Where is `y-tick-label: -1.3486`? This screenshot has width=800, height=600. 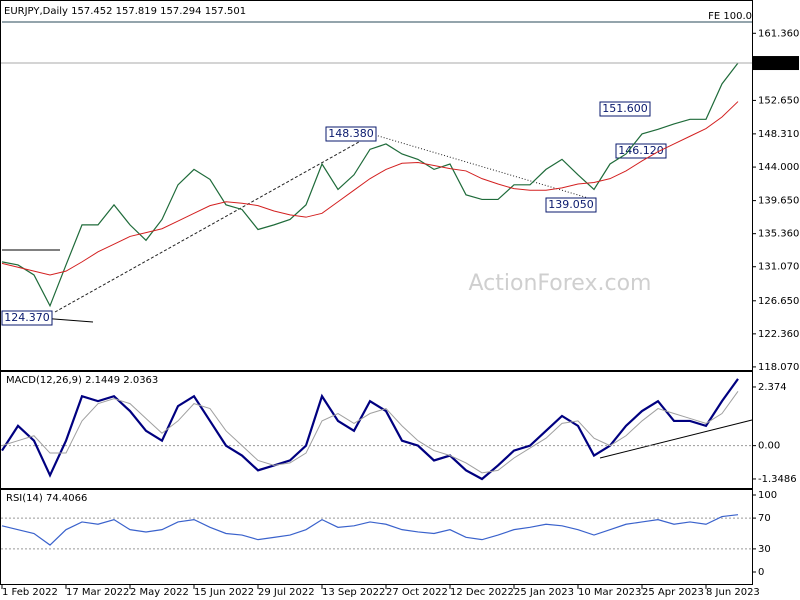 y-tick-label: -1.3486 is located at coordinates (777, 479).